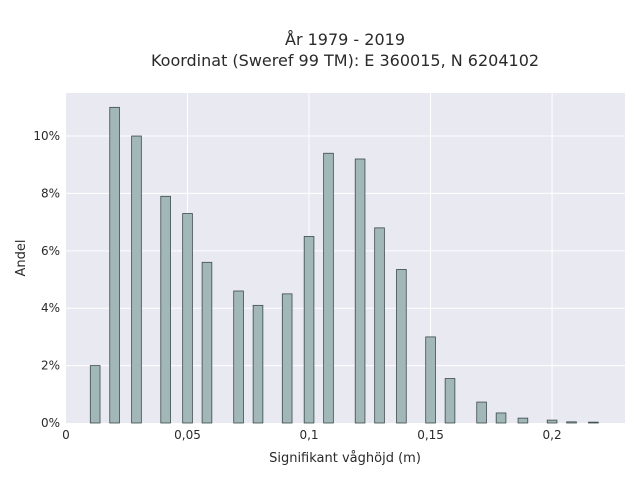  What do you see at coordinates (50, 366) in the screenshot?
I see `y-tick-label: 2%` at bounding box center [50, 366].